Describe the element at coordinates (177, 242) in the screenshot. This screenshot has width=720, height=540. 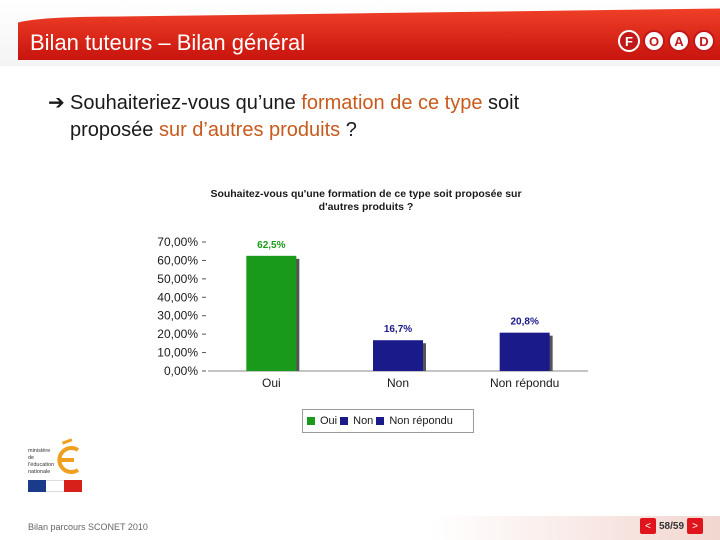
I see `y-tick-label: 70,00%` at that location.